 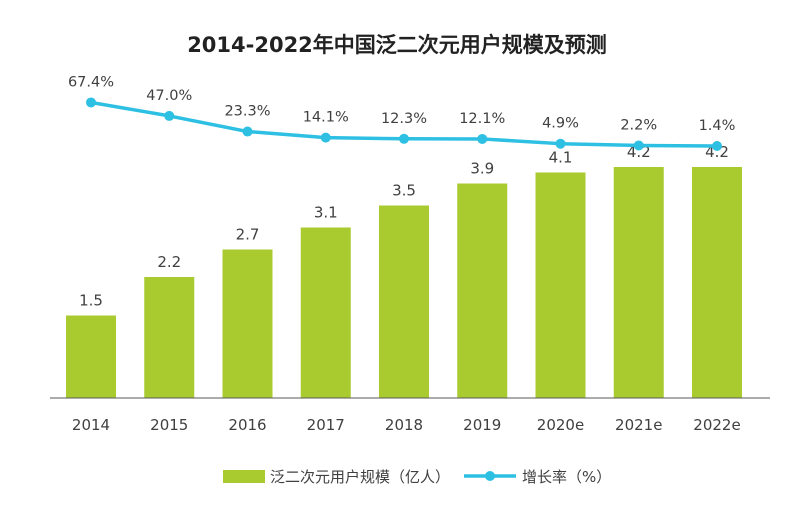 What do you see at coordinates (169, 425) in the screenshot?
I see `x-tick-2015: 2015` at bounding box center [169, 425].